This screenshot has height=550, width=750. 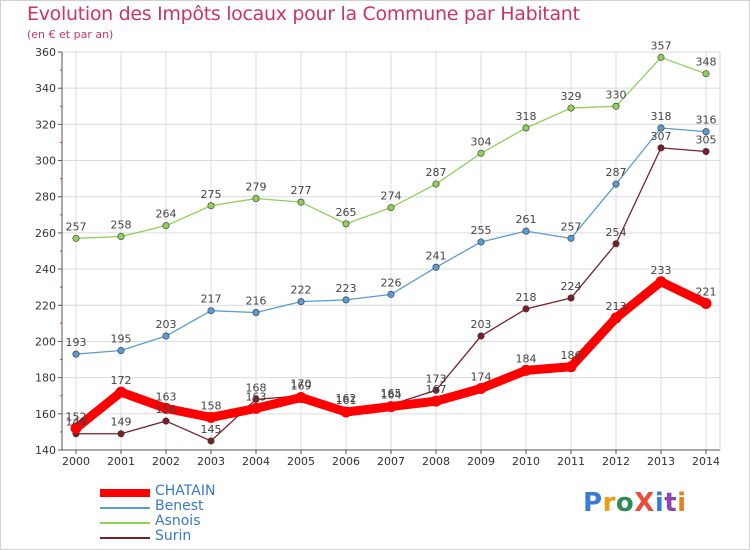 I want to click on x-tick-label: 2006, so click(x=346, y=461).